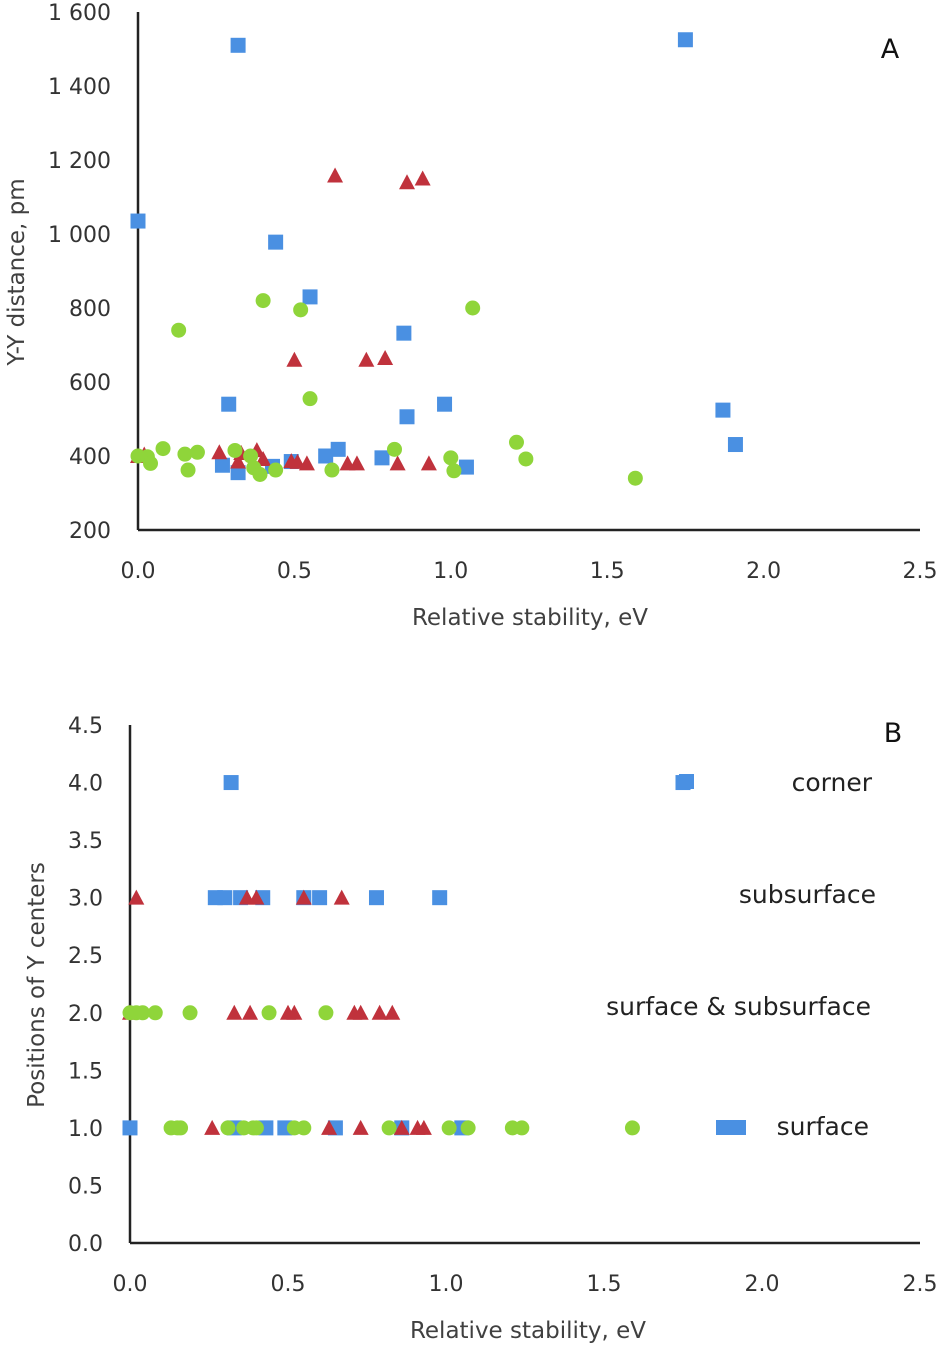 The image size is (945, 1347). I want to click on panel-label-a: A, so click(890, 49).